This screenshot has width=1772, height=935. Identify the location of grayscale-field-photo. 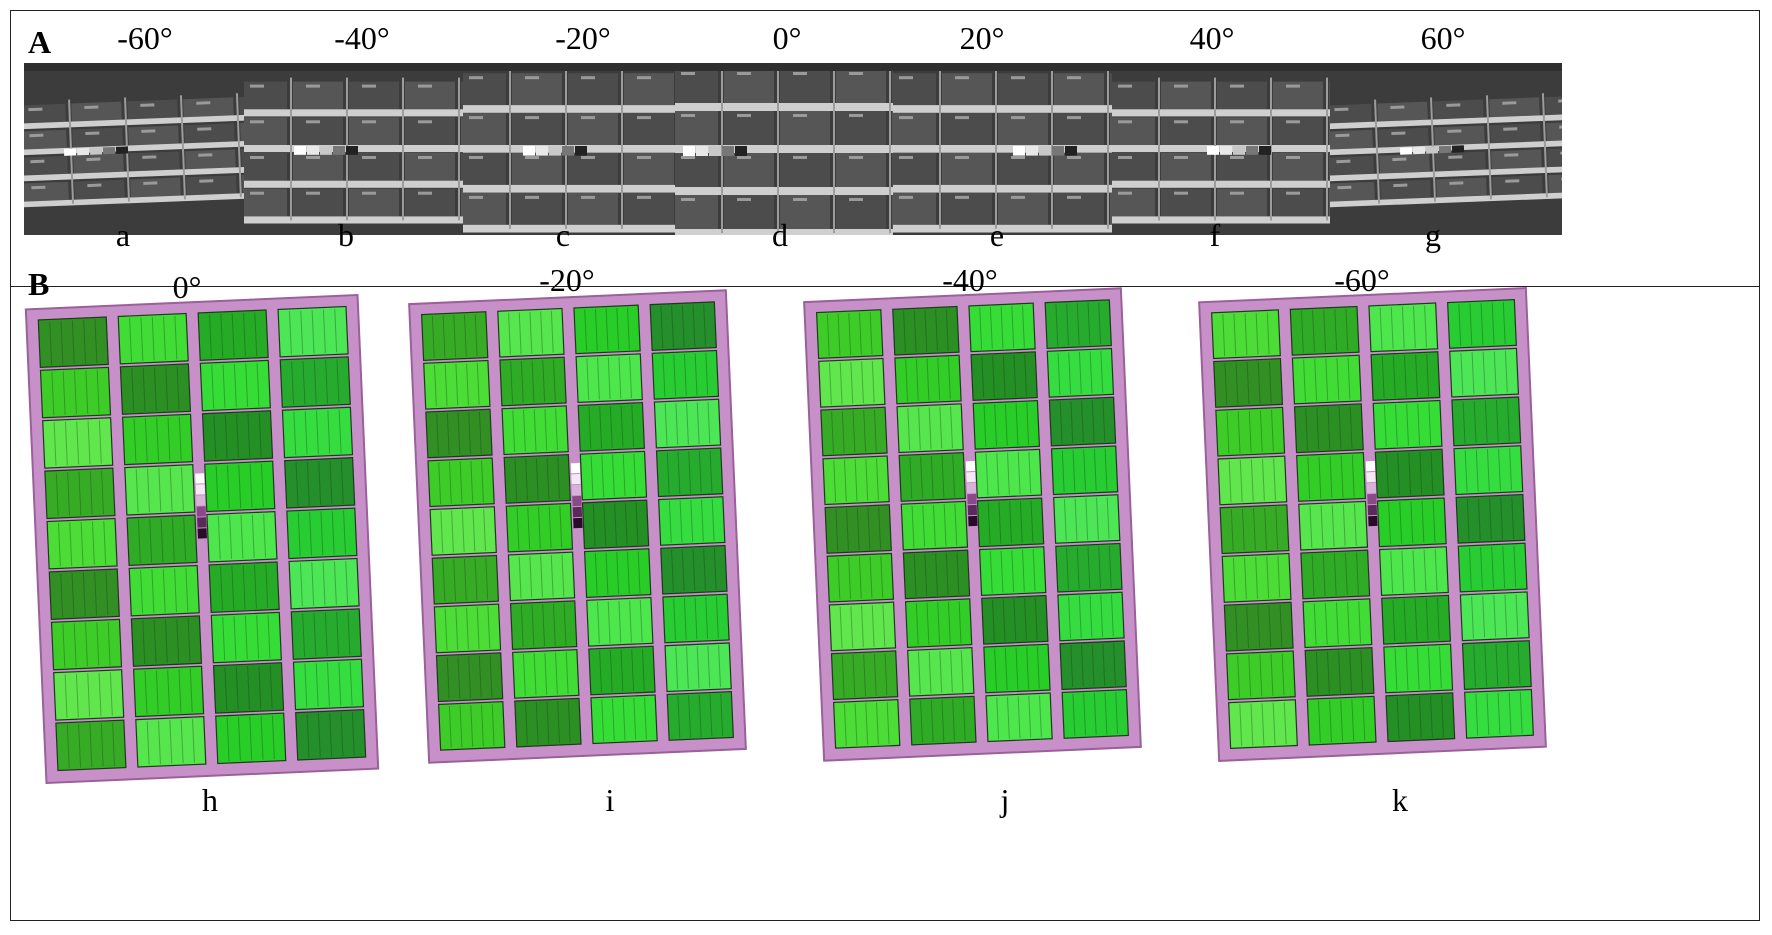
(1446, 149).